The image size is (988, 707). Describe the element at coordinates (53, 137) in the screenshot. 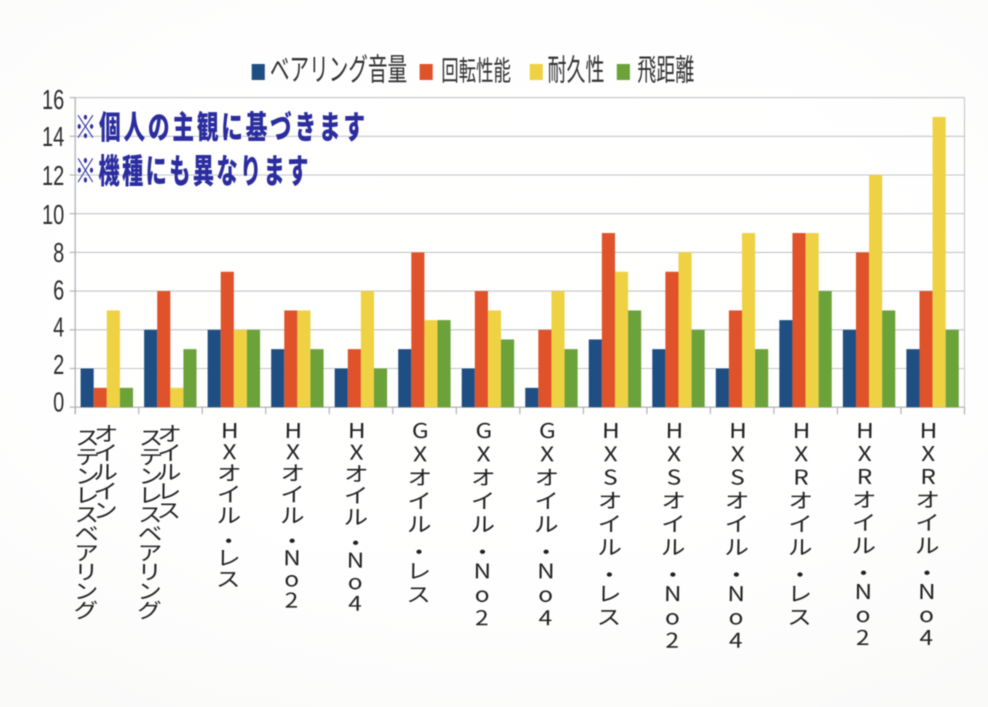

I see `svg-text: 14` at that location.